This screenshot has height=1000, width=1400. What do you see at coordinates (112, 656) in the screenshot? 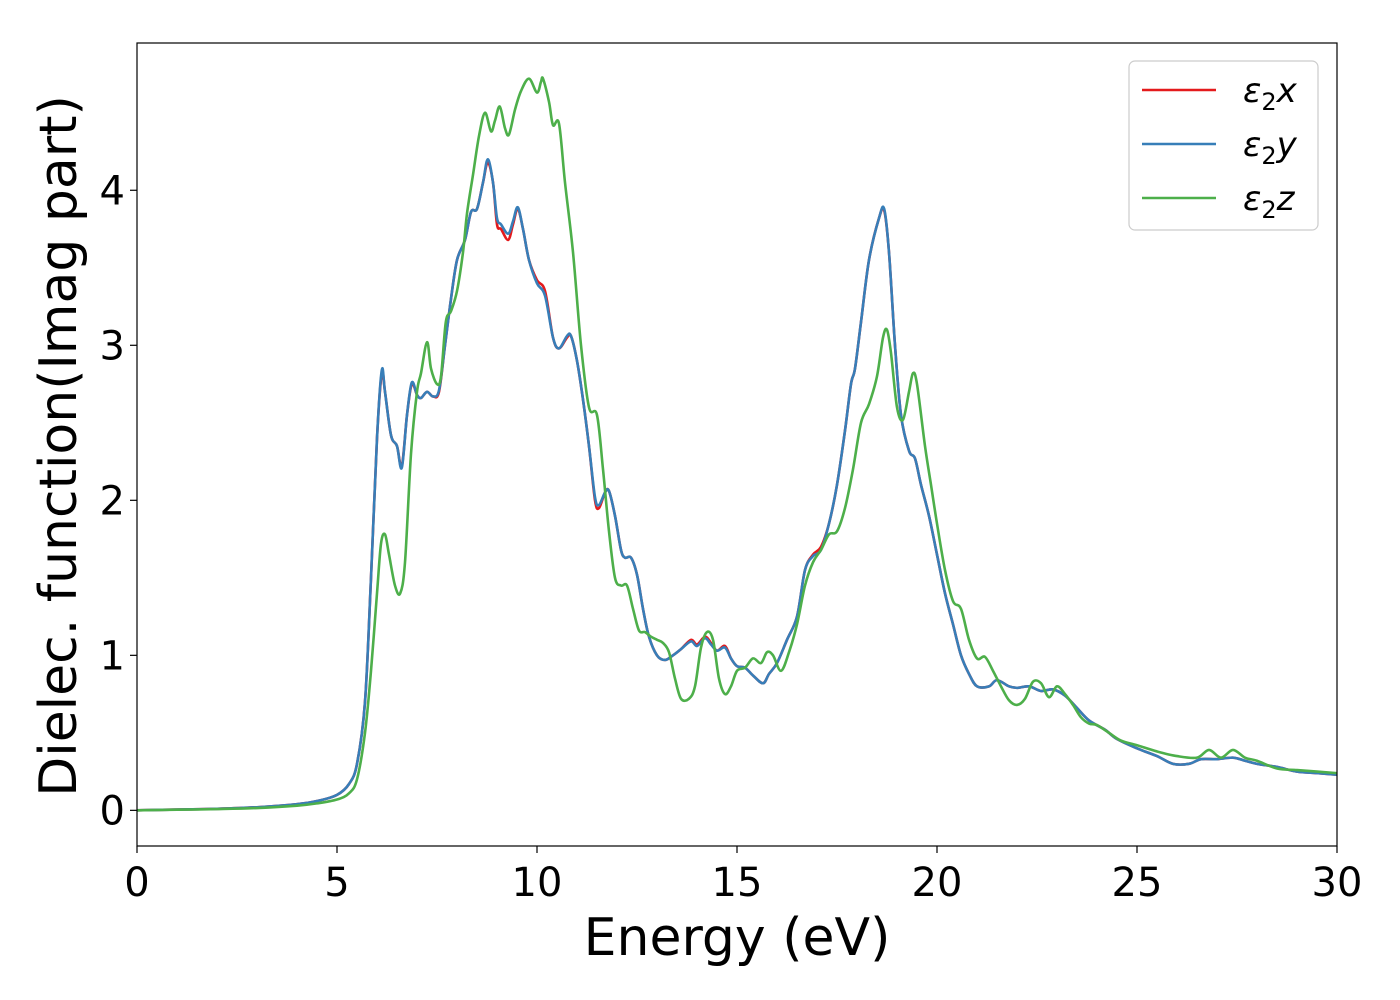
I see `y-tick-label: 1` at bounding box center [112, 656].